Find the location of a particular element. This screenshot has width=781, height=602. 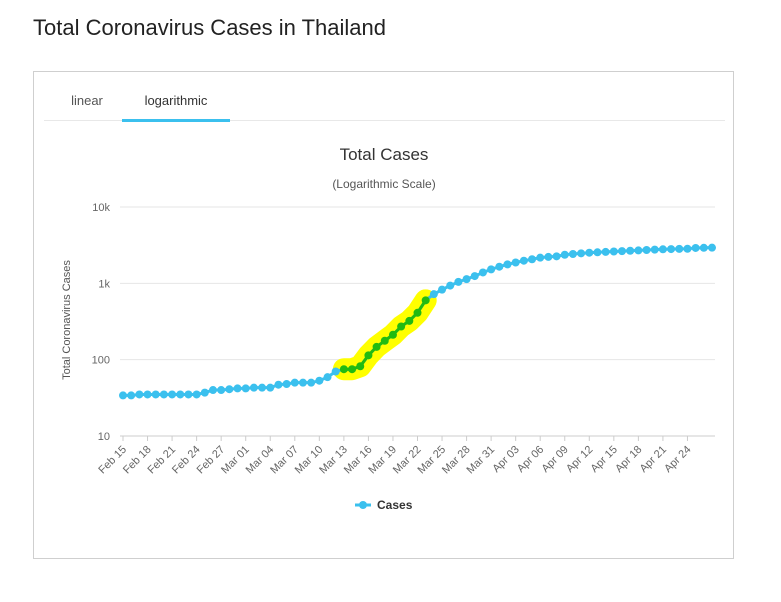

legend-marker-cases is located at coordinates (363, 505).